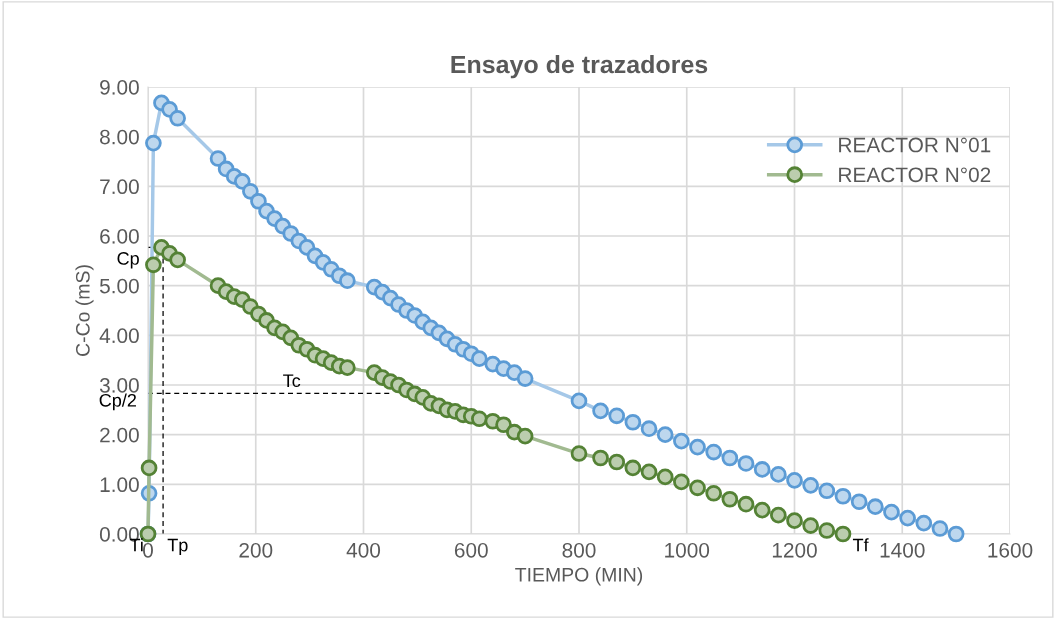 The width and height of the screenshot is (1056, 619). What do you see at coordinates (119, 87) in the screenshot?
I see `y-tick-label: 9.00` at bounding box center [119, 87].